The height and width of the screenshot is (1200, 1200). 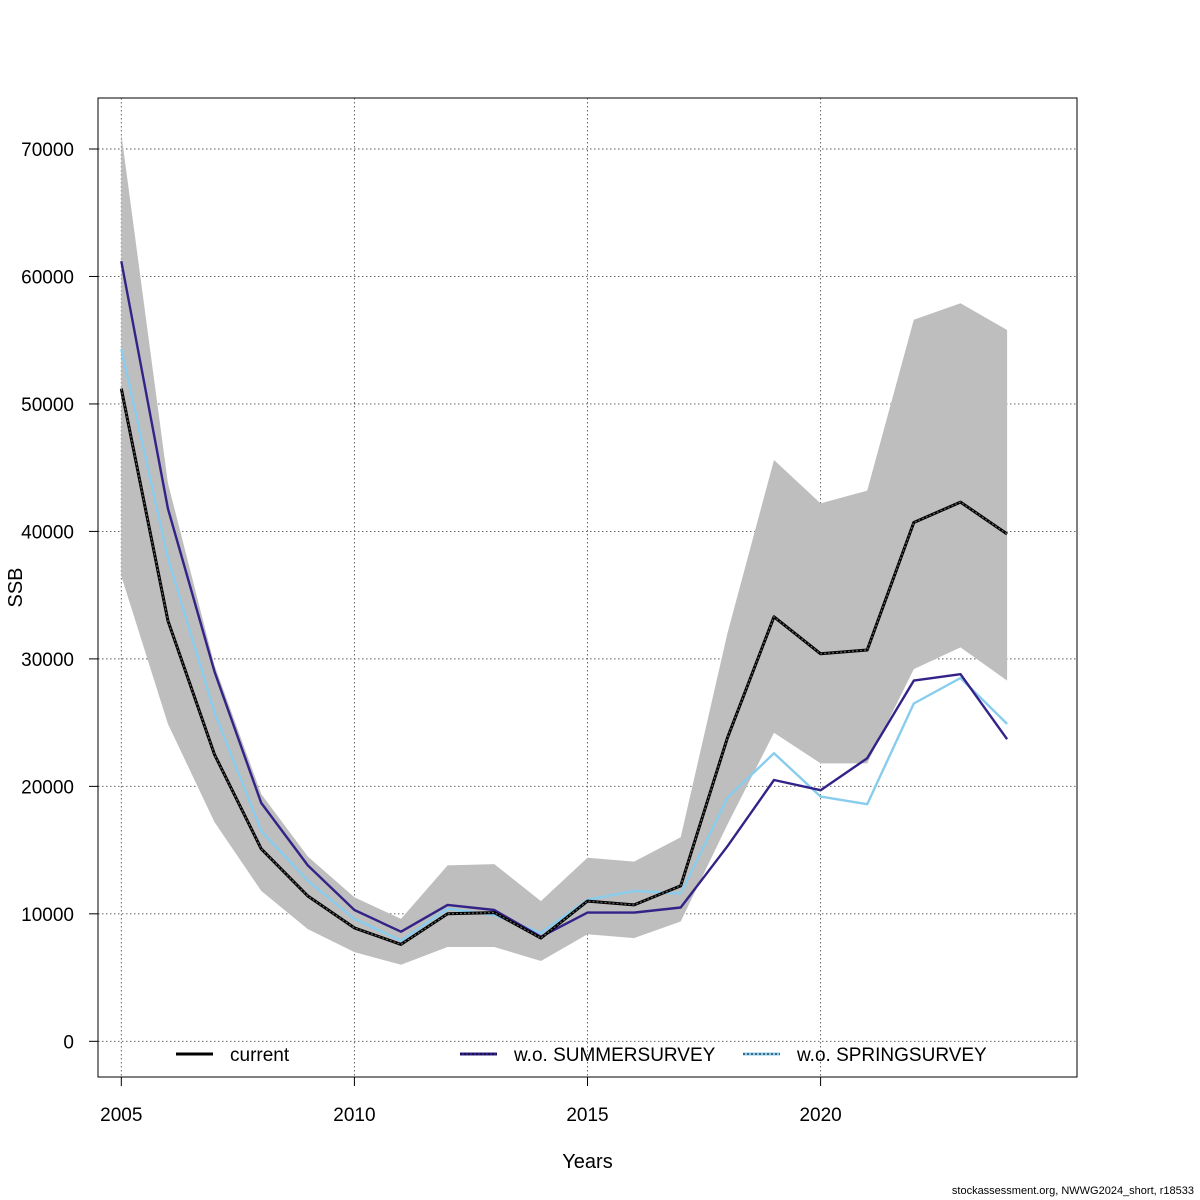 I want to click on y-tick-label-20000: 20000, so click(x=47, y=787).